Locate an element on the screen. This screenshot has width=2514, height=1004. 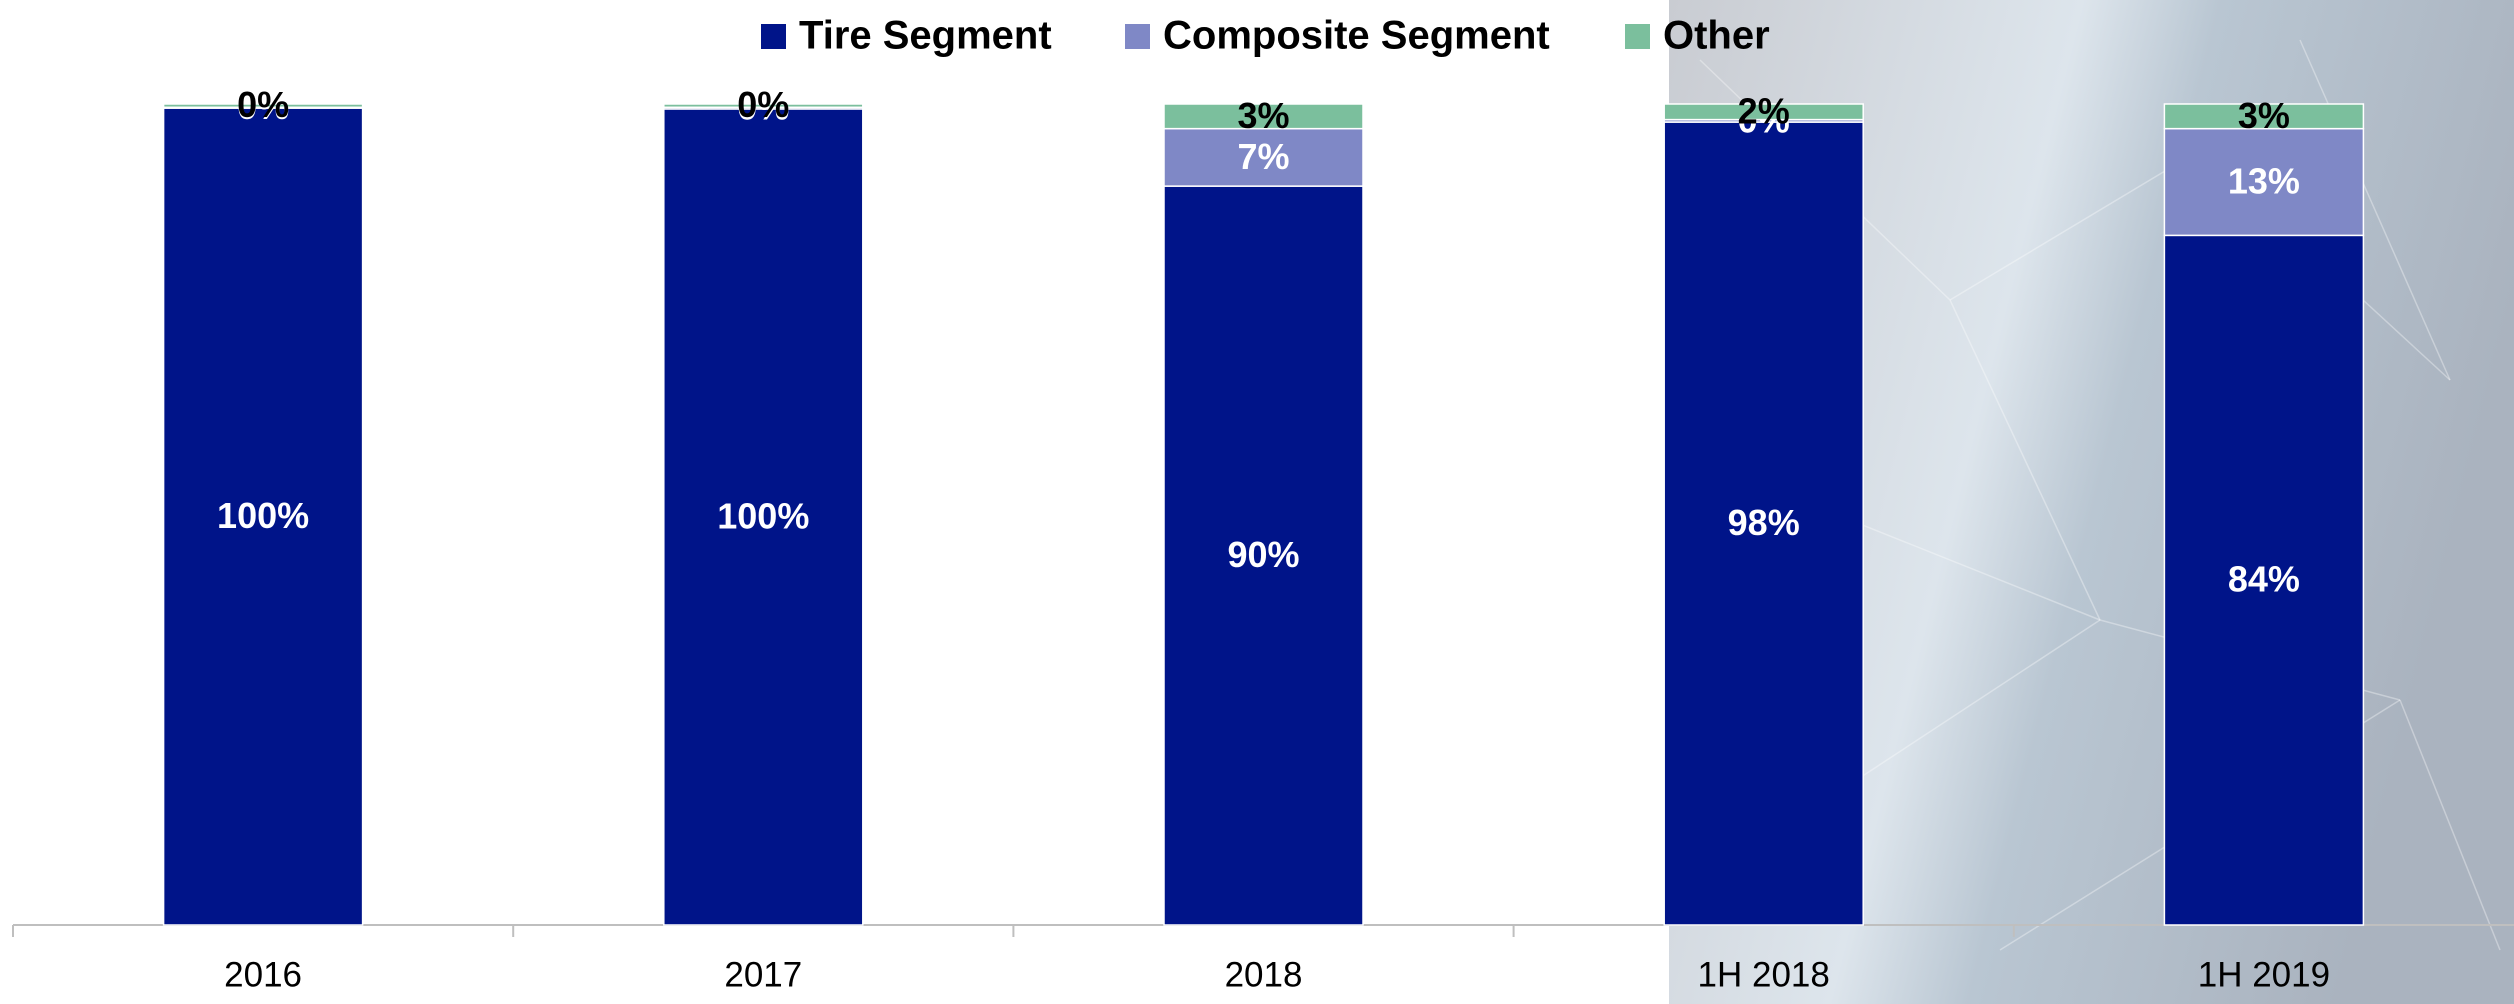
legend-label: Composite Segment is located at coordinates (1356, 36).